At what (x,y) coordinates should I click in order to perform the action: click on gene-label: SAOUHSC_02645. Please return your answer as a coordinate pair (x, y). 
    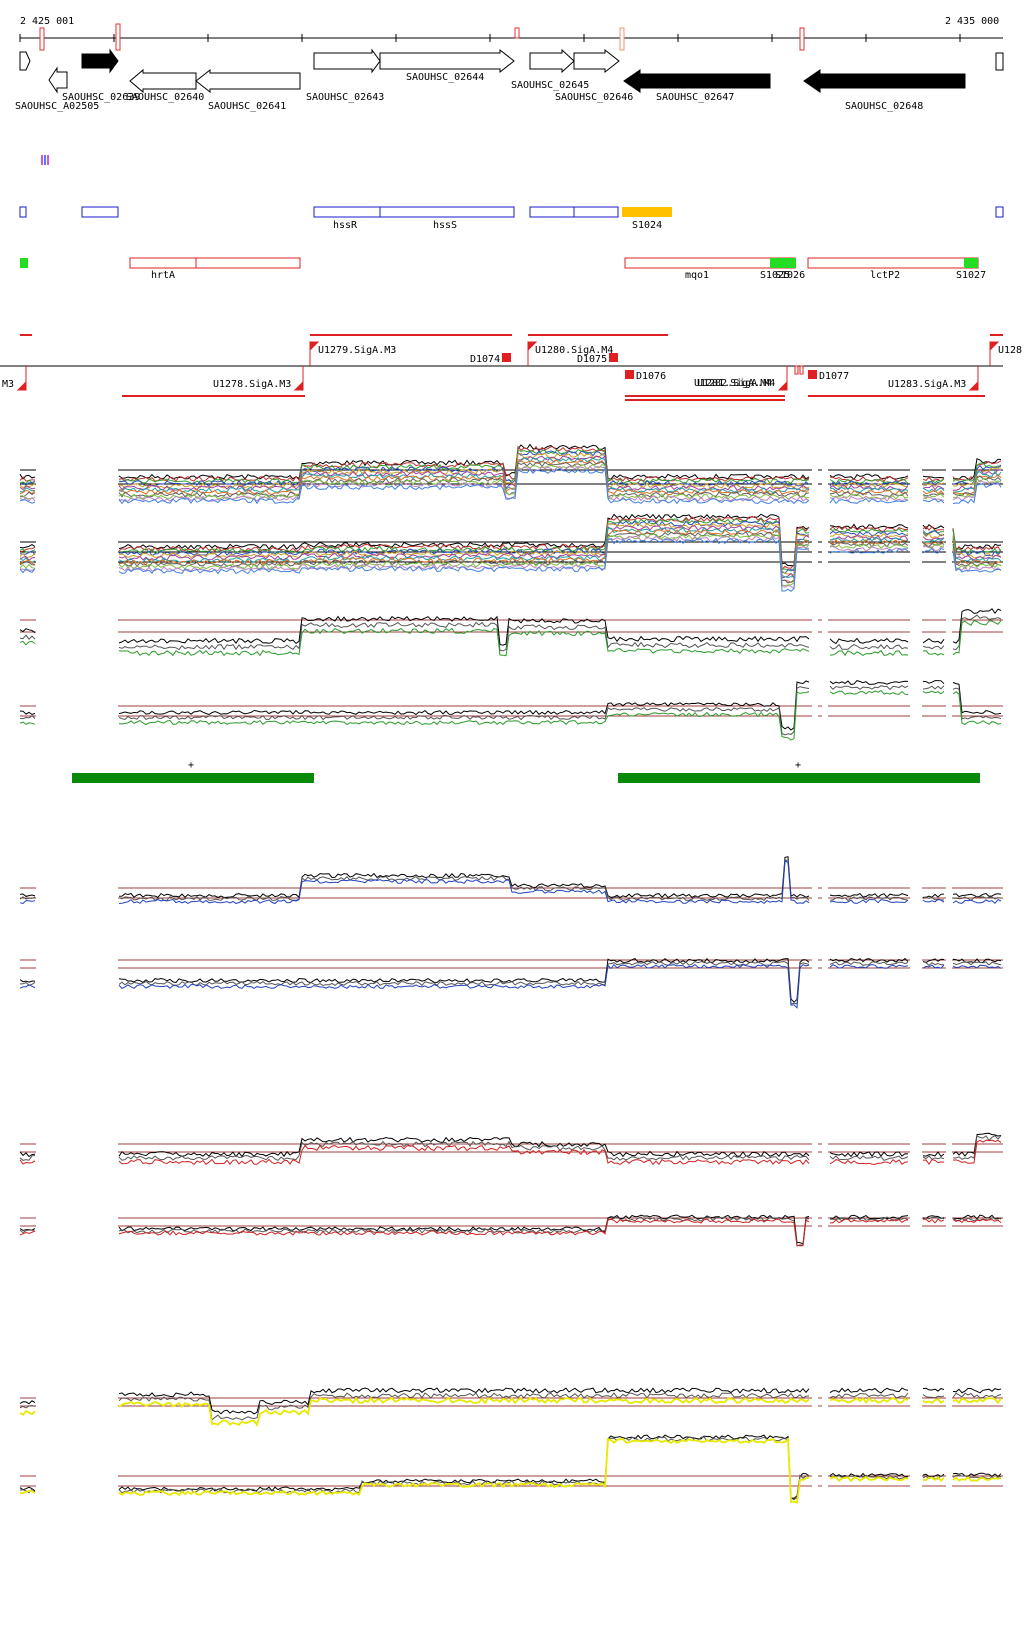
    Looking at the image, I should click on (550, 85).